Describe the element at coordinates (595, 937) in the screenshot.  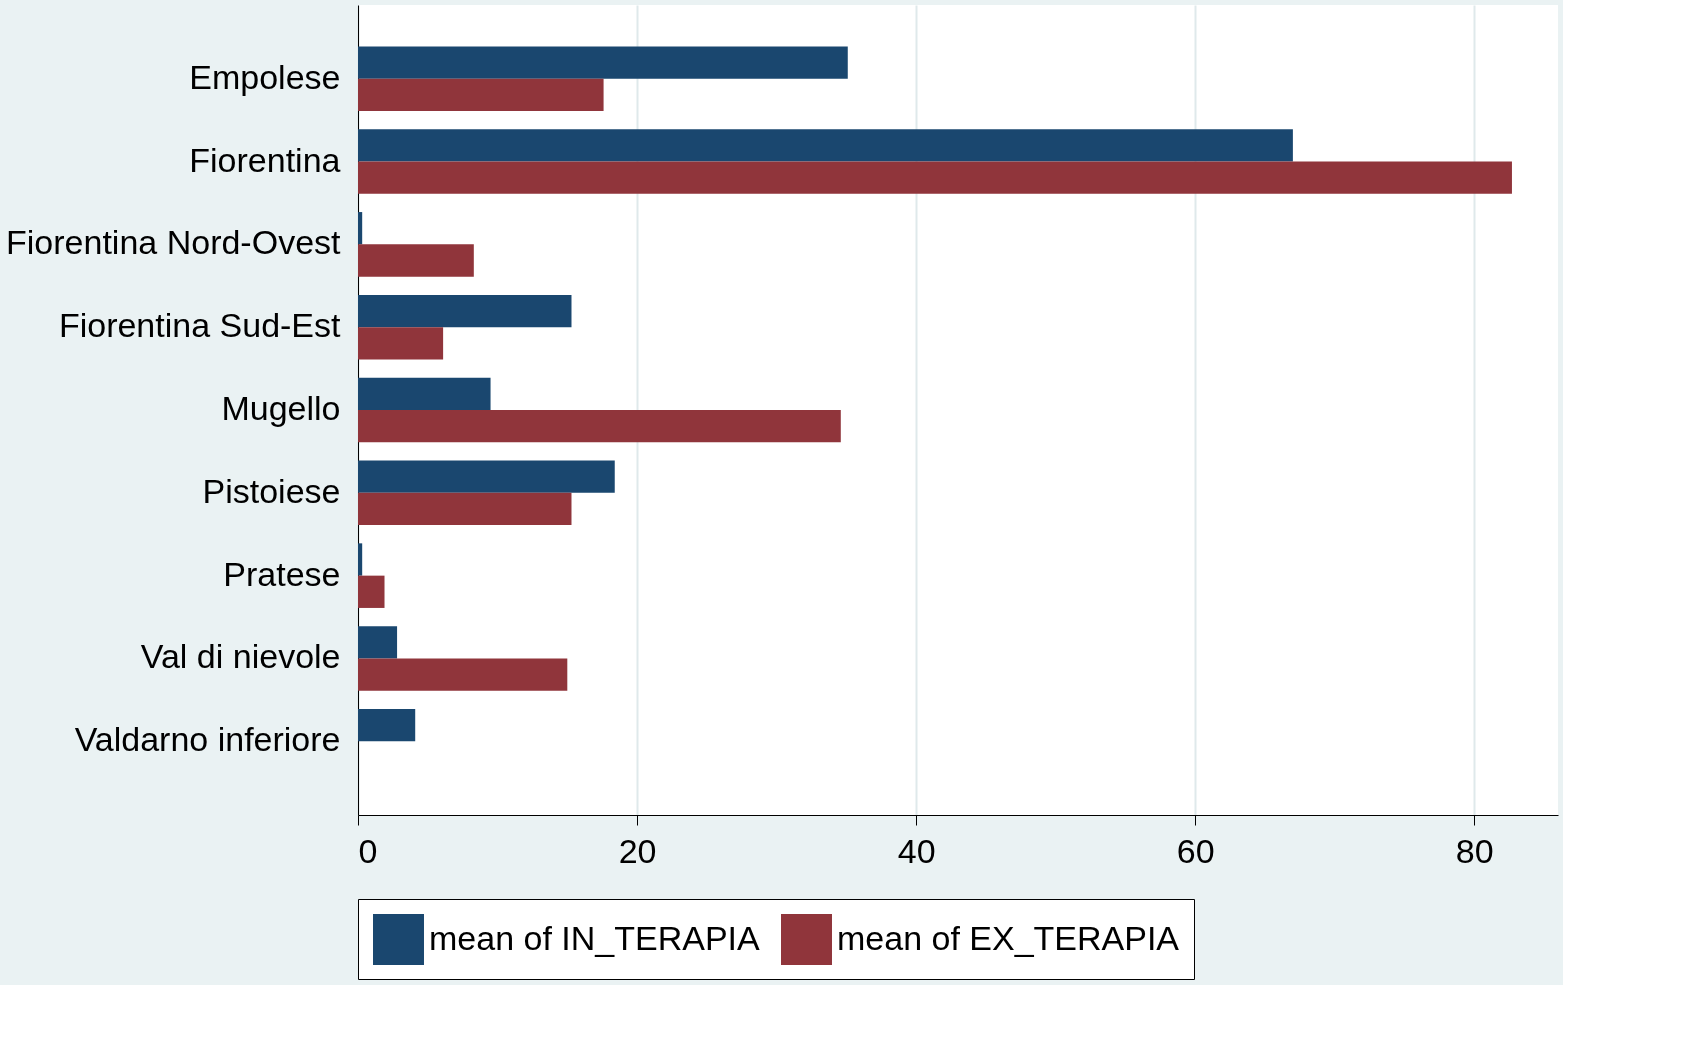
I see `legend-label: mean of IN_TERAPIA` at that location.